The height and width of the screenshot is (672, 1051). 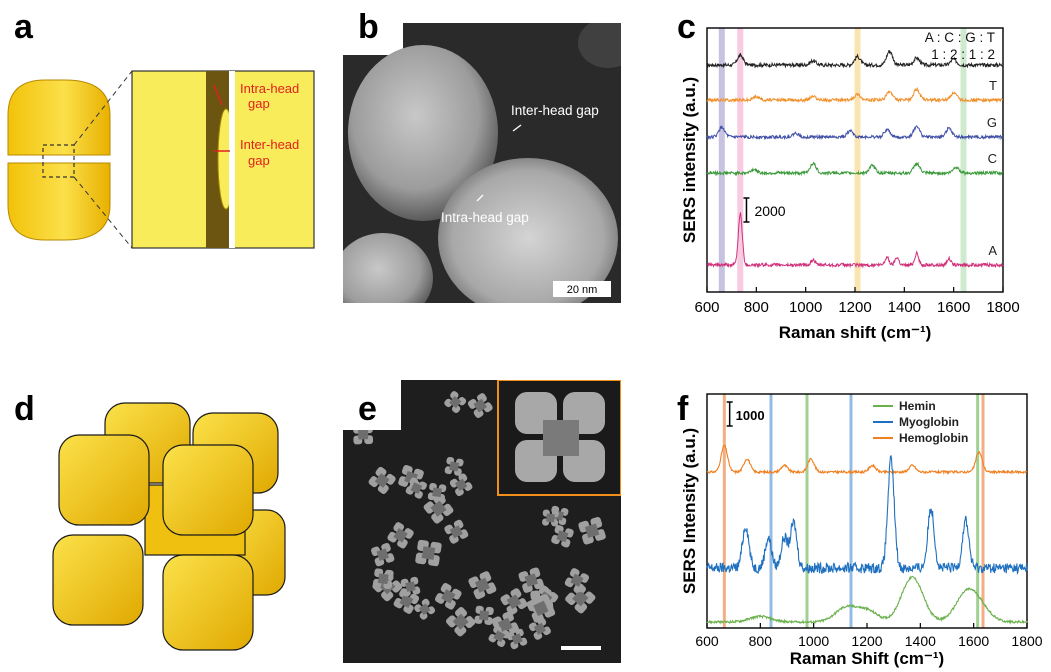 I want to click on scale-bar-label: 20 nm, so click(x=582, y=290).